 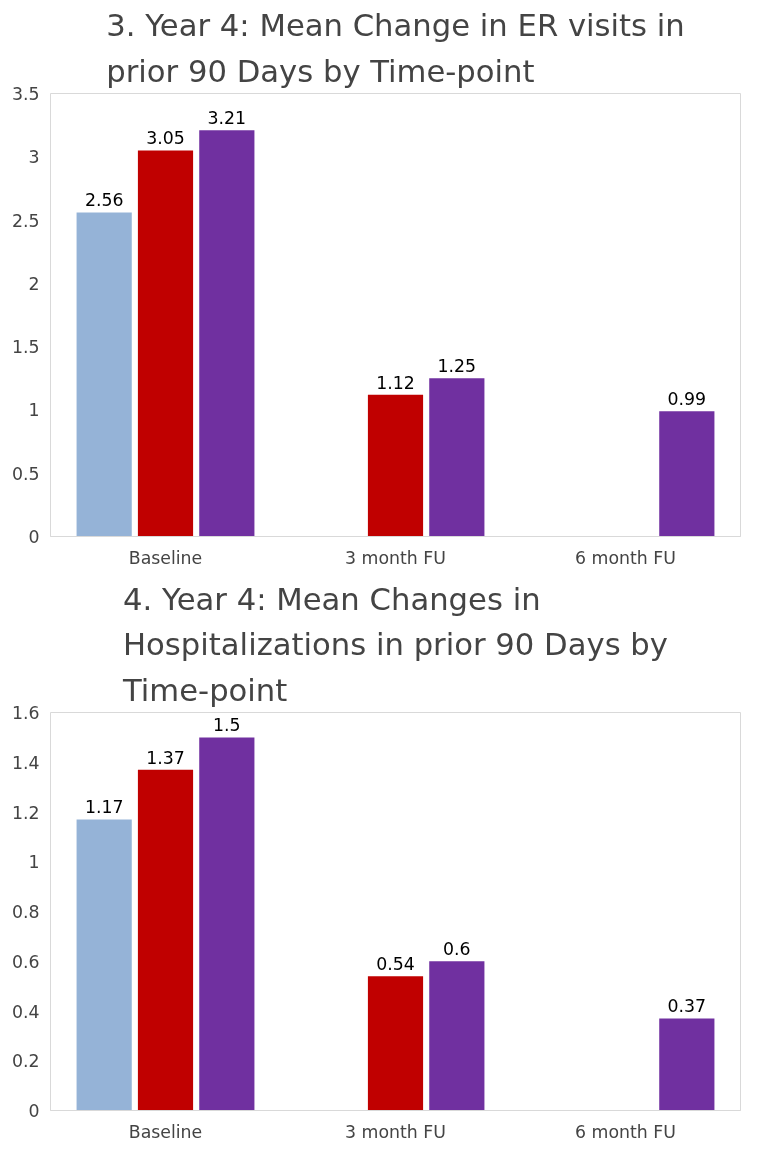 What do you see at coordinates (457, 366) in the screenshot?
I see `data-label: 1.25` at bounding box center [457, 366].